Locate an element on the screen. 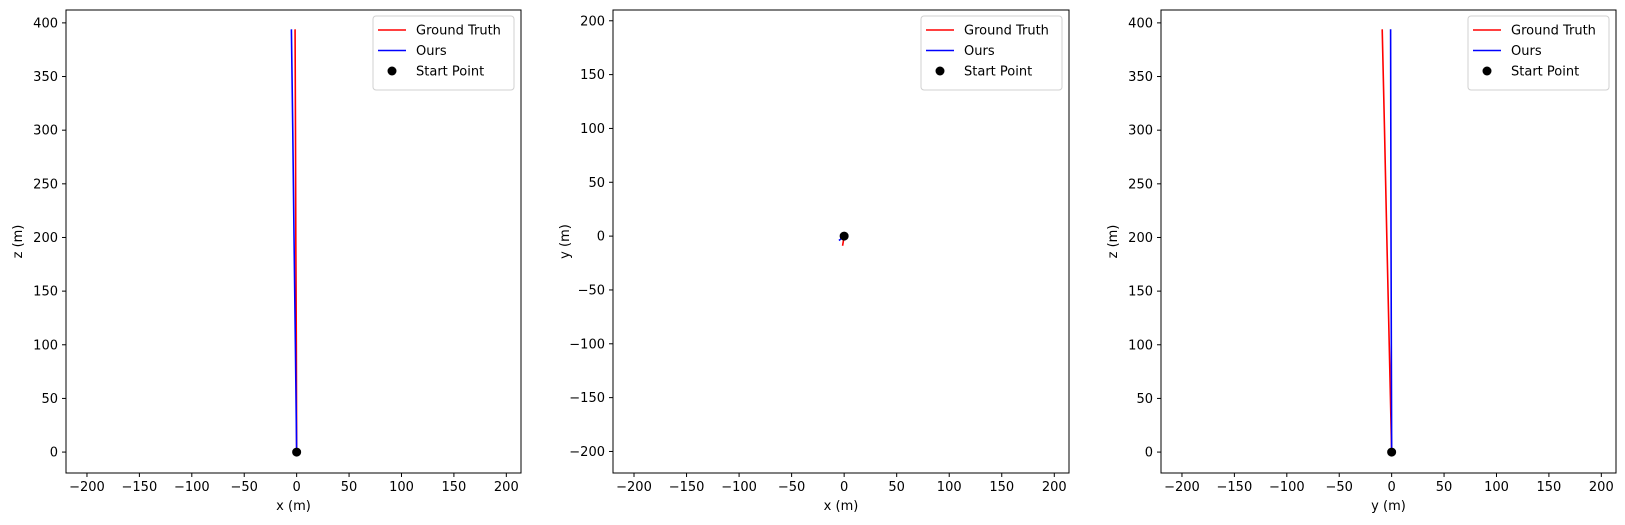  y-tick-label: −100 is located at coordinates (587, 344).